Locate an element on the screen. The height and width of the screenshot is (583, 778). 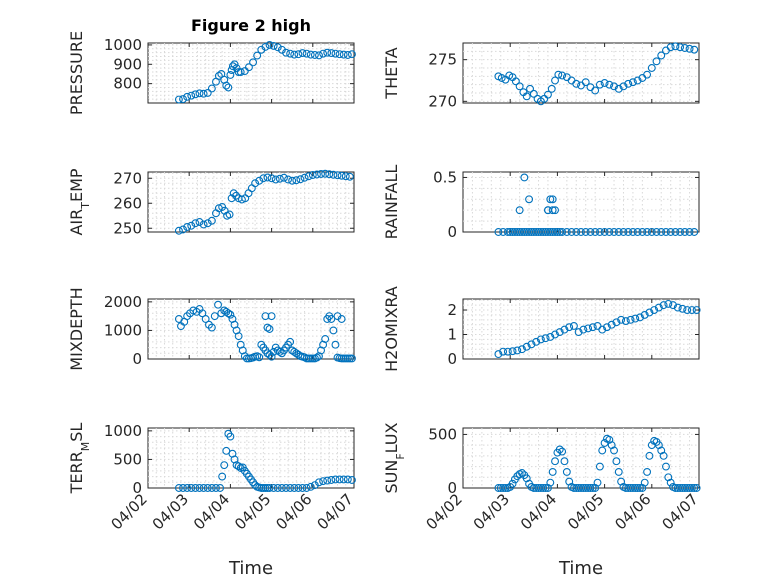
y-tick-label: 250 is located at coordinates (127, 228).